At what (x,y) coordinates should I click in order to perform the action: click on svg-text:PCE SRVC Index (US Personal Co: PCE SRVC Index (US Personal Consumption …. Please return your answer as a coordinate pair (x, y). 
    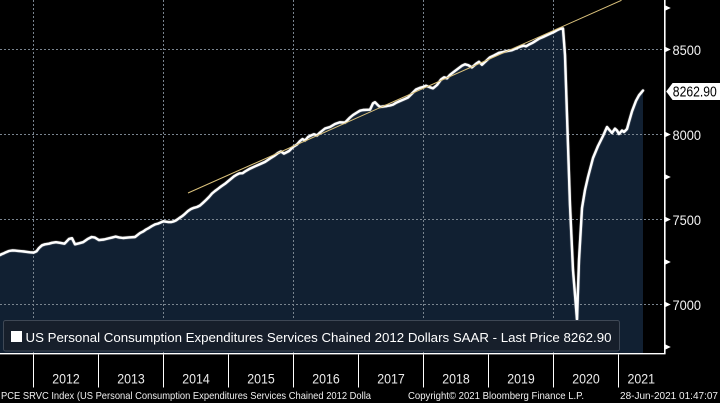
    Looking at the image, I should click on (186, 396).